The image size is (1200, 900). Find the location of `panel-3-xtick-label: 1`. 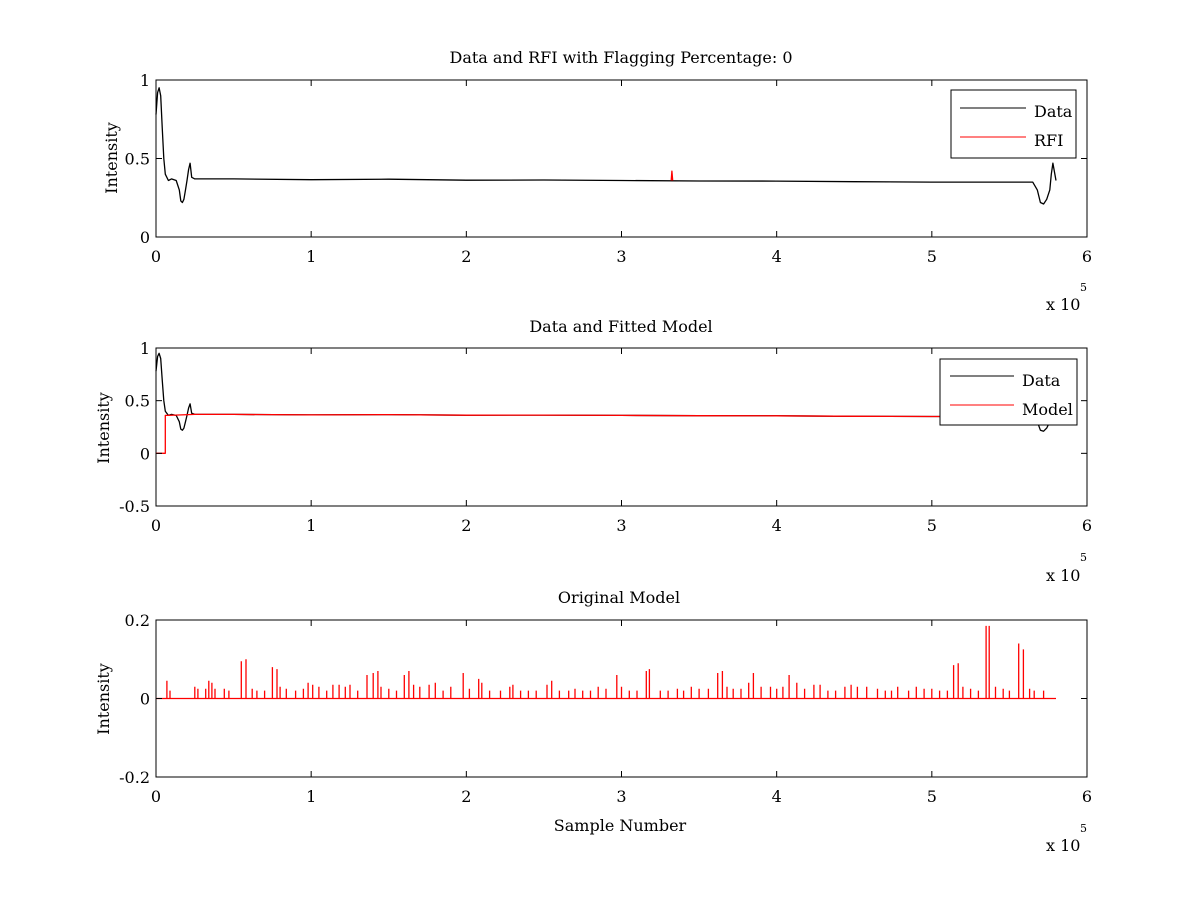

panel-3-xtick-label: 1 is located at coordinates (311, 796).